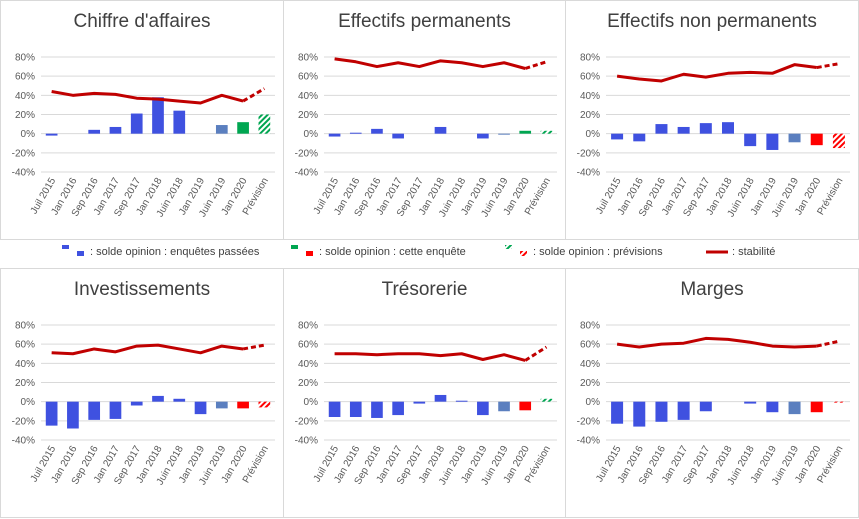  I want to click on legend-label: : solde opinion : enquêtes passées, so click(175, 252).